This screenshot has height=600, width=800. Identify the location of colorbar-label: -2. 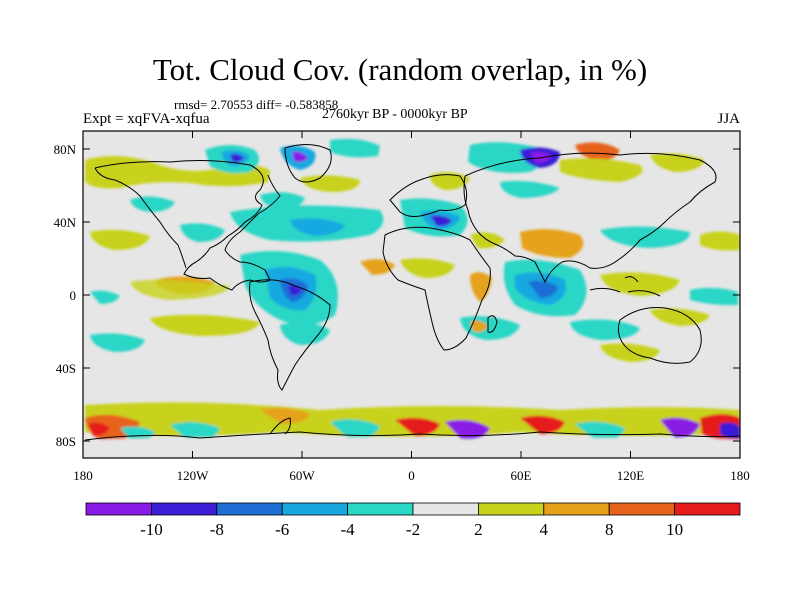
(413, 529).